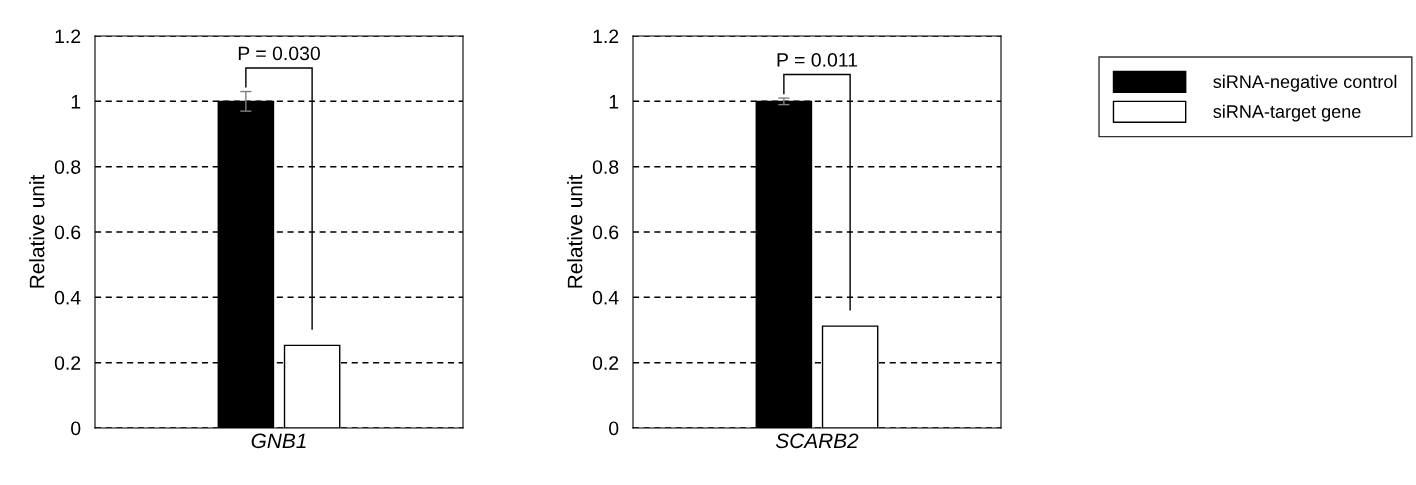 Image resolution: width=1416 pixels, height=485 pixels. Describe the element at coordinates (817, 60) in the screenshot. I see `annotation: P = 0.011` at that location.